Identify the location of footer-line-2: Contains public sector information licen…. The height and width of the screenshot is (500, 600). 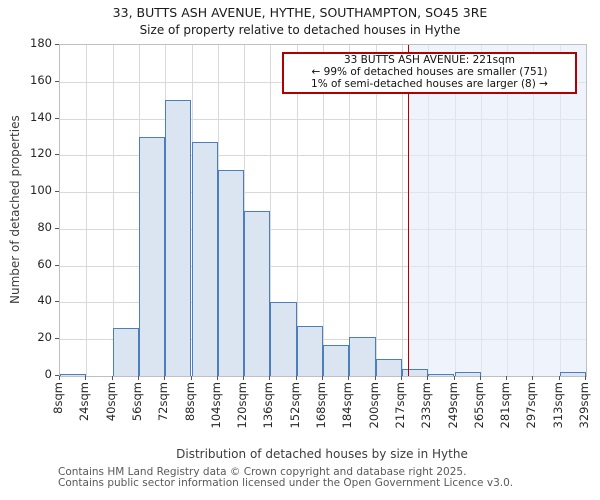
(286, 483).